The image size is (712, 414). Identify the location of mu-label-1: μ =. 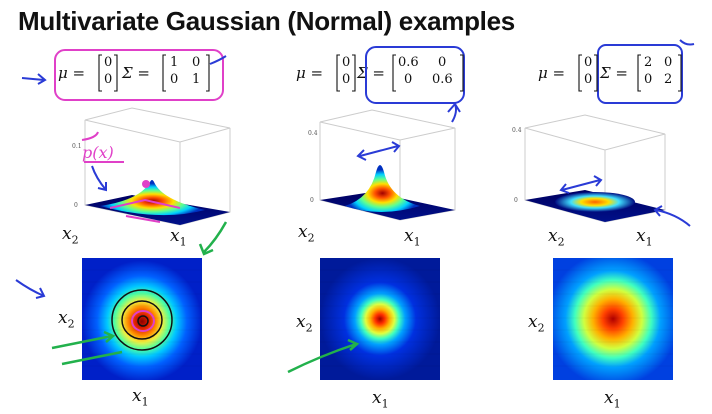
(72, 73).